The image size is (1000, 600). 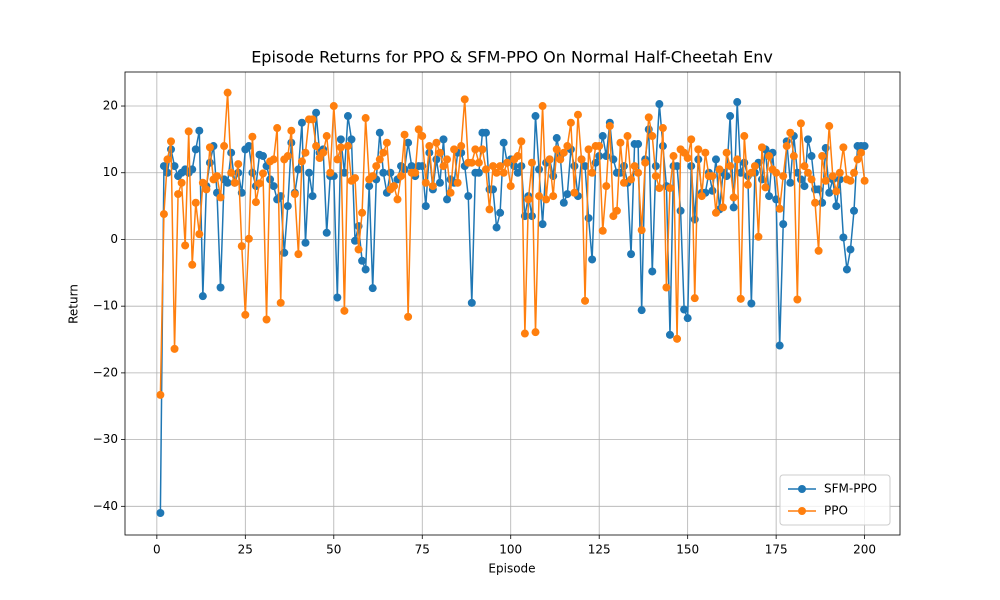 I want to click on legend: SFM-PPO PPO, so click(x=835, y=500).